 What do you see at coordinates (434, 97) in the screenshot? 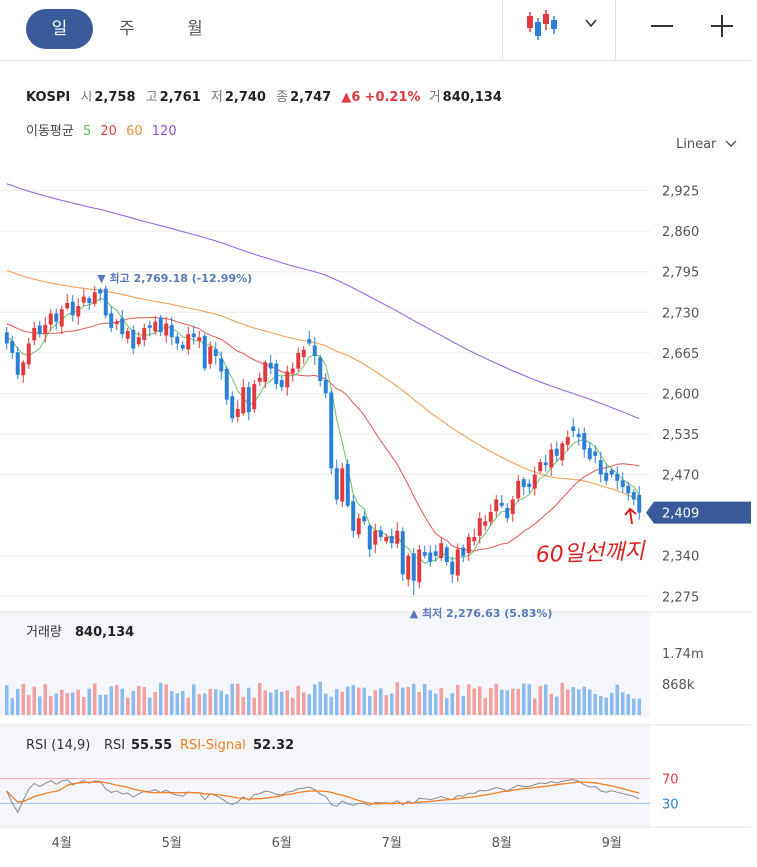
I see `volume-label: 거` at bounding box center [434, 97].